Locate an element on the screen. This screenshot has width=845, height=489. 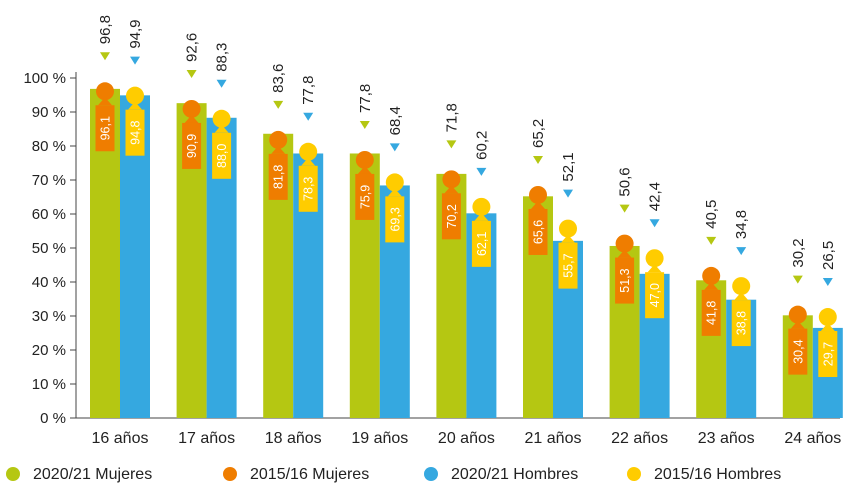
y-tick-label: 80 % is located at coordinates (49, 146).